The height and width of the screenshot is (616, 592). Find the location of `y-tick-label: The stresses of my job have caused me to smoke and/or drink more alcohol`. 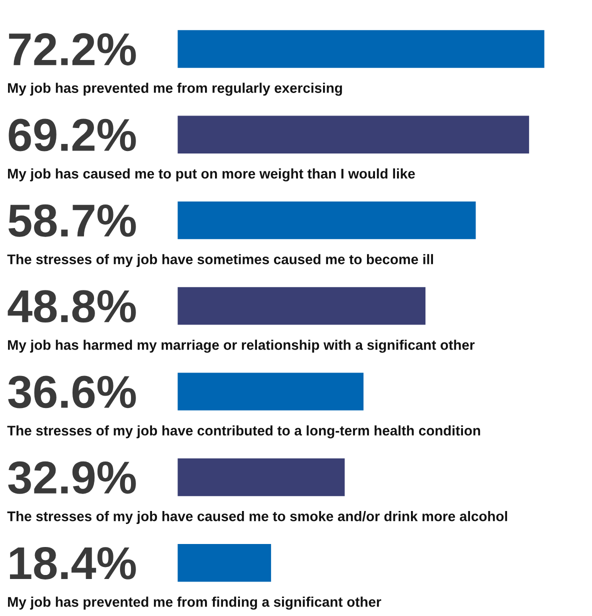

y-tick-label: The stresses of my job have caused me to smoke and/or drink more alcohol is located at coordinates (257, 517).